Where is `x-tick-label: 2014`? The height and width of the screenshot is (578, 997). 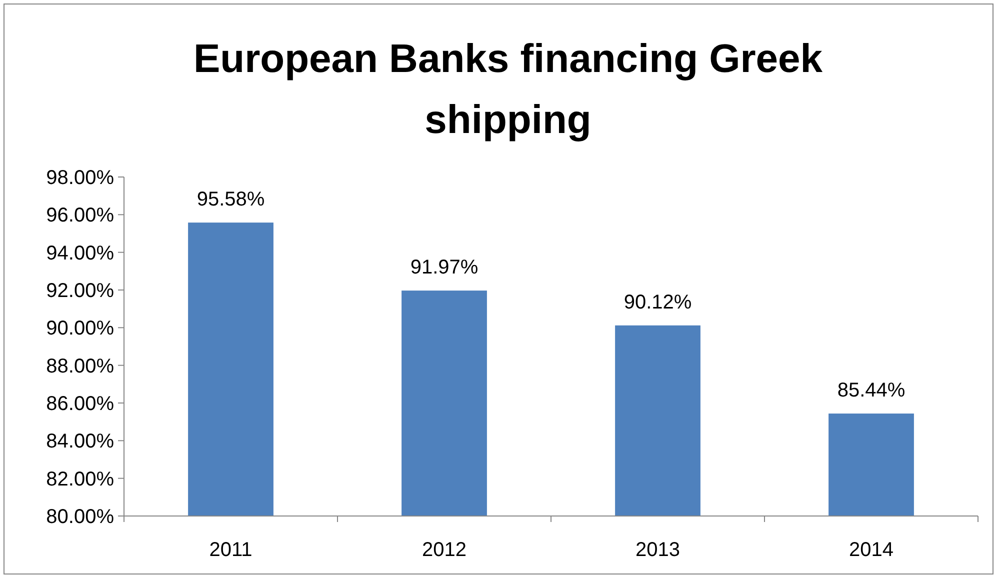
x-tick-label: 2014 is located at coordinates (871, 550).